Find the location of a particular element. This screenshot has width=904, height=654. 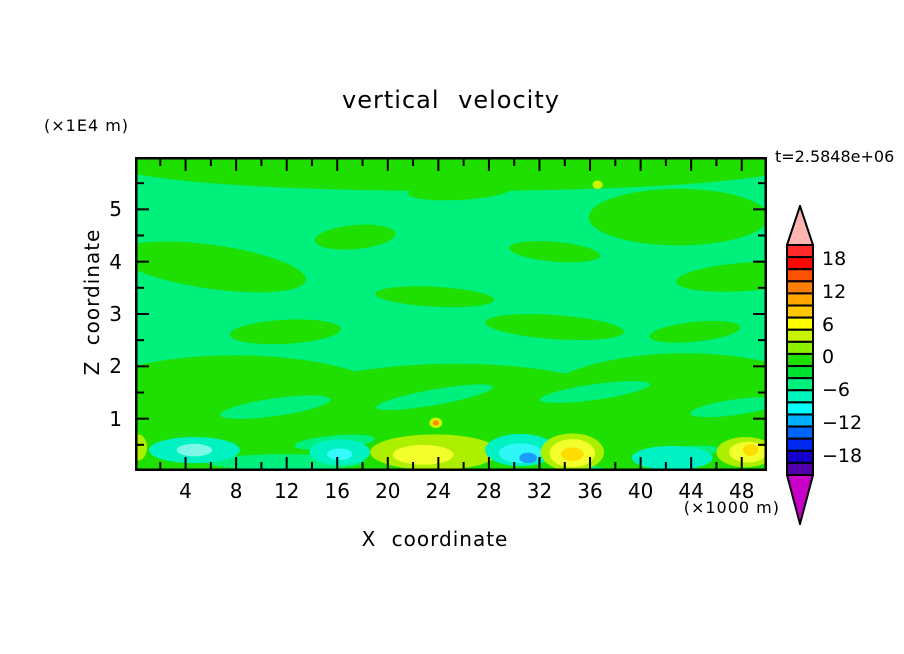

updraft-yellow-core is located at coordinates (423, 454).